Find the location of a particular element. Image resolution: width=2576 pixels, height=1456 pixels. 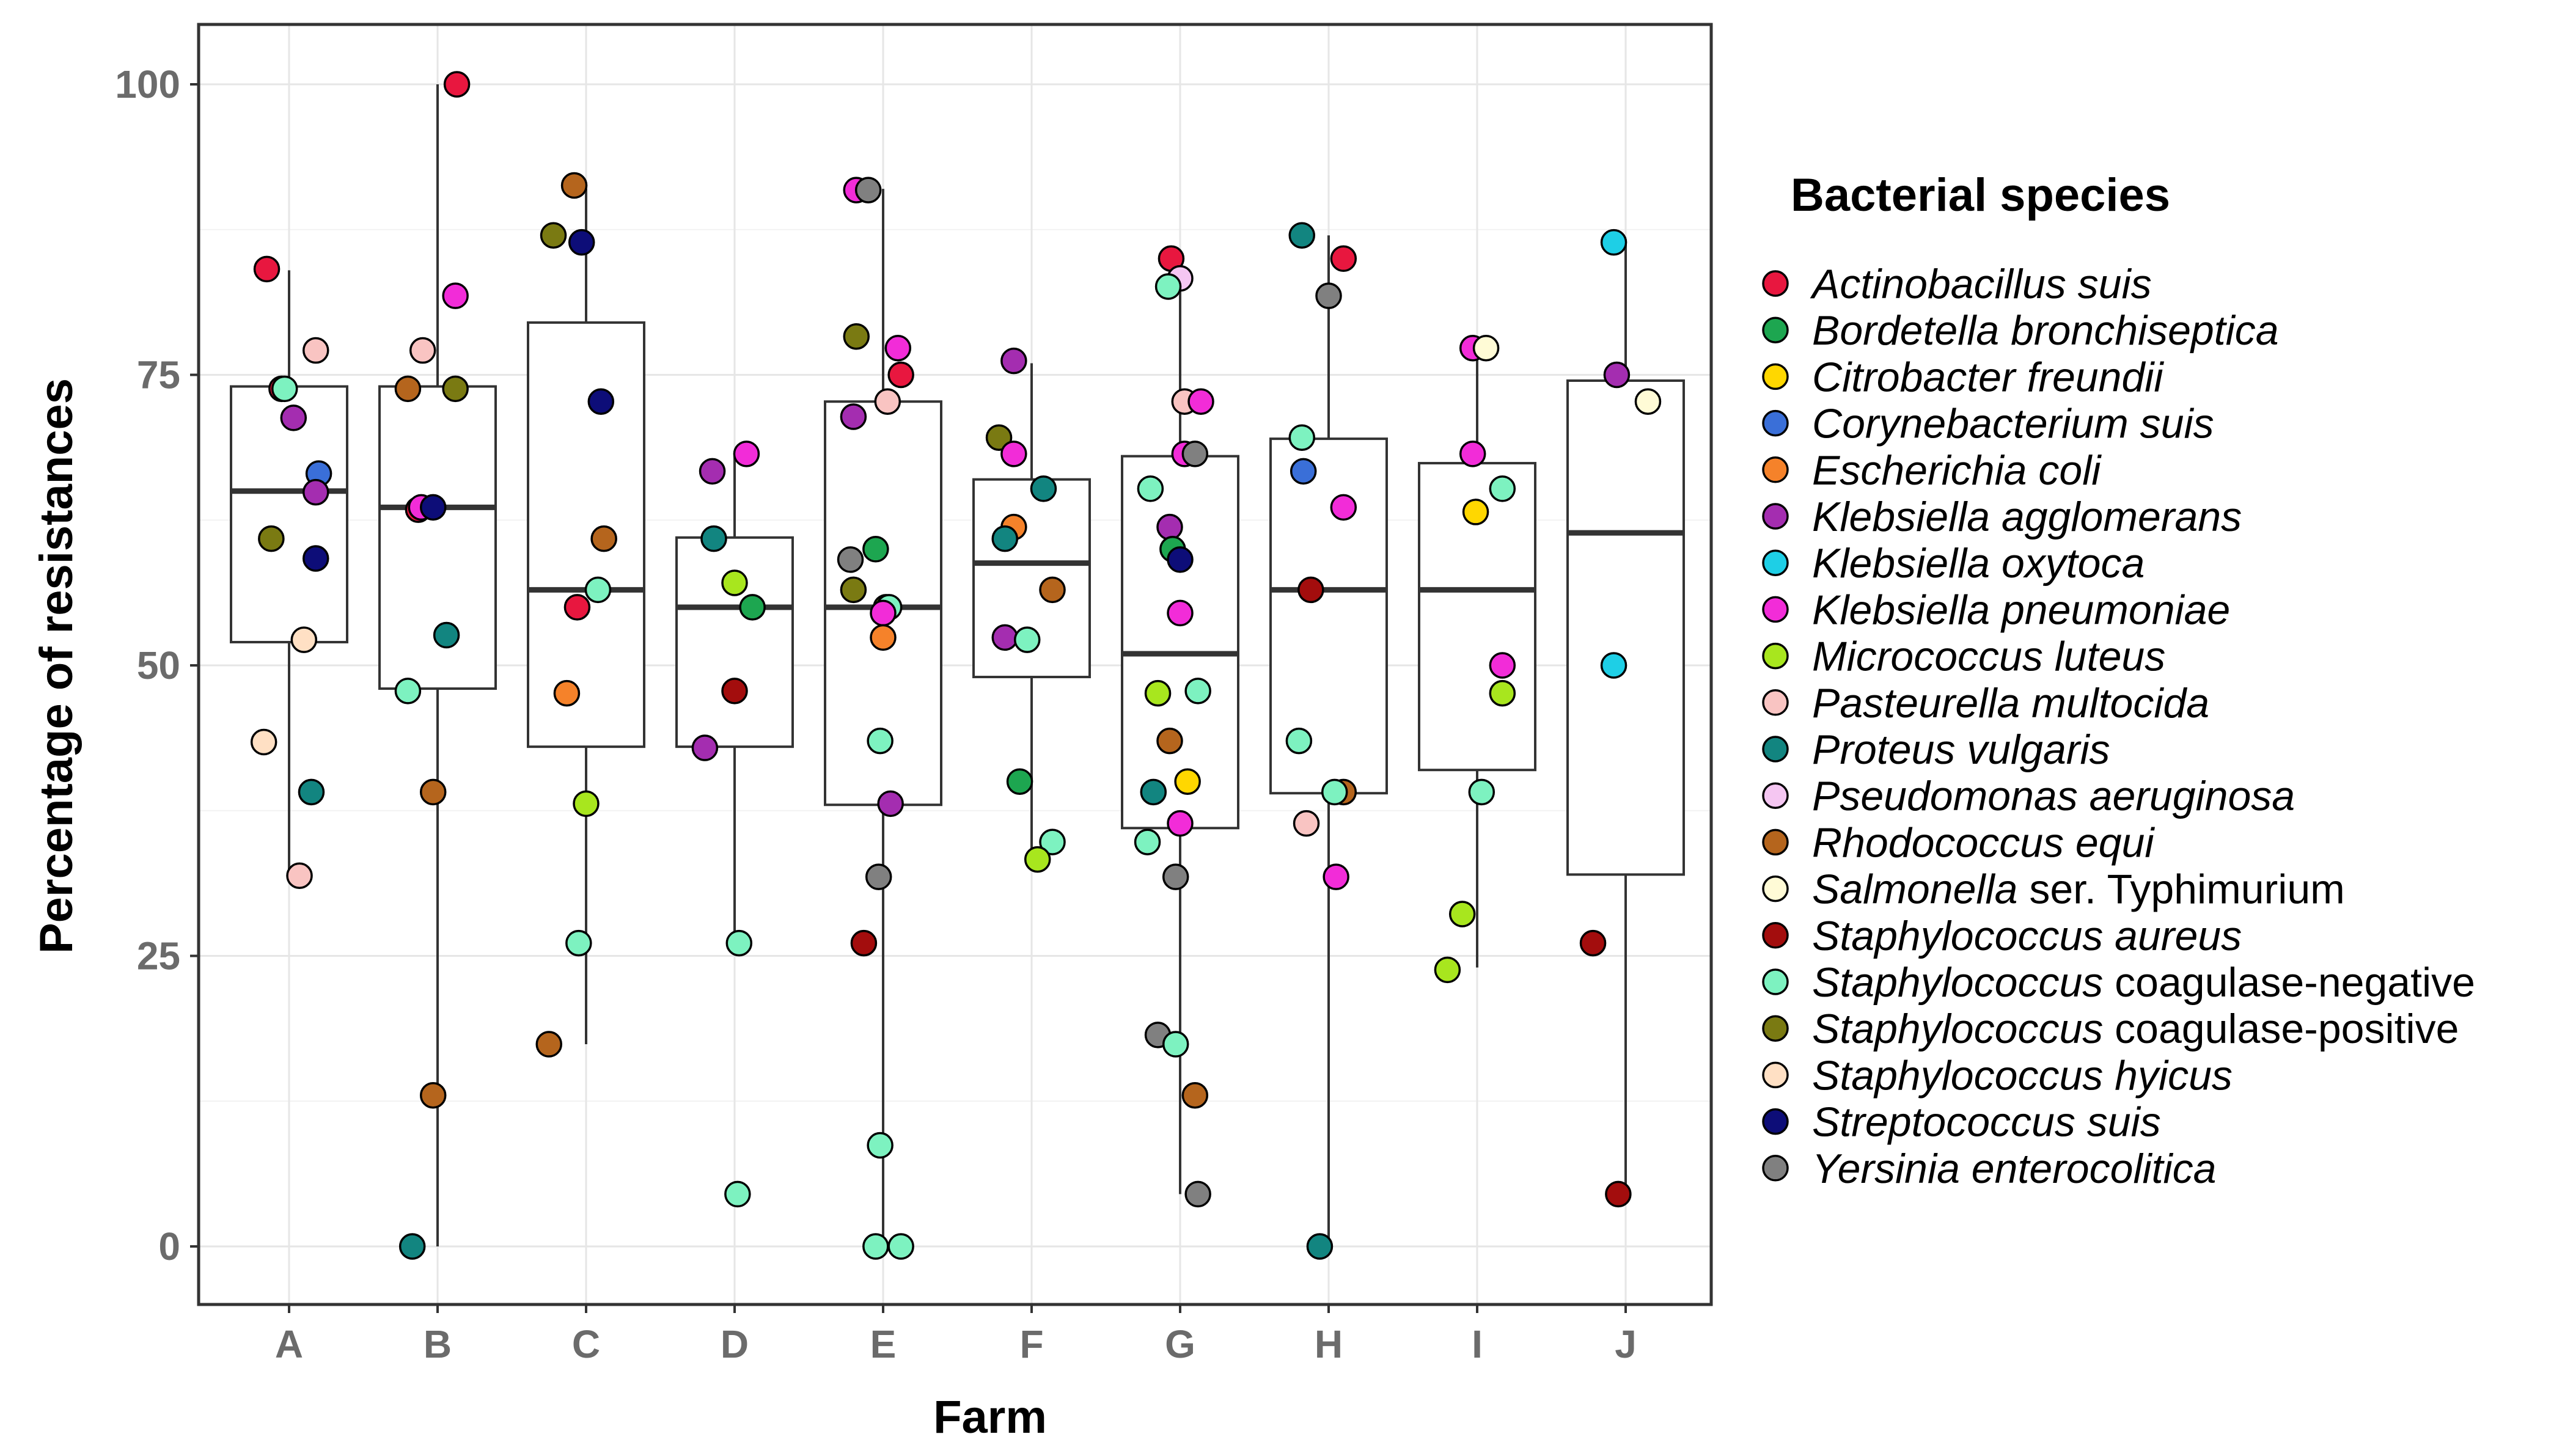

x-tick-label: H is located at coordinates (1329, 1344).